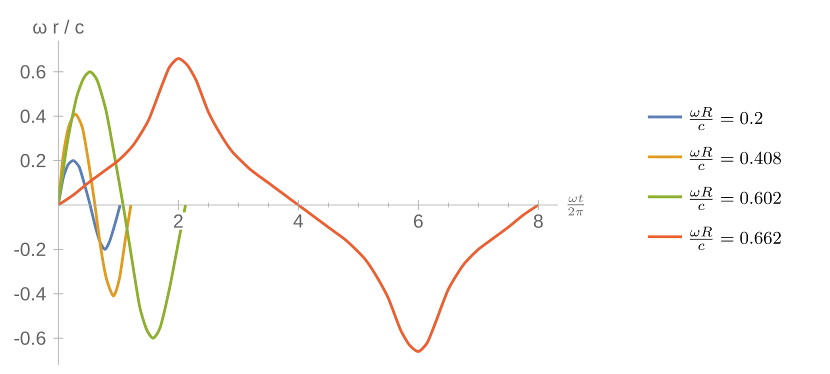  I want to click on y-tick-label: -0.6, so click(30, 338).